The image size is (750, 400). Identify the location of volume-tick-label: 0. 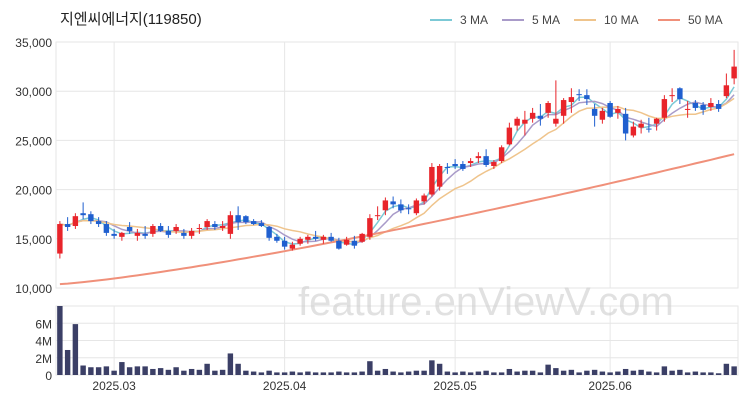
(48, 376).